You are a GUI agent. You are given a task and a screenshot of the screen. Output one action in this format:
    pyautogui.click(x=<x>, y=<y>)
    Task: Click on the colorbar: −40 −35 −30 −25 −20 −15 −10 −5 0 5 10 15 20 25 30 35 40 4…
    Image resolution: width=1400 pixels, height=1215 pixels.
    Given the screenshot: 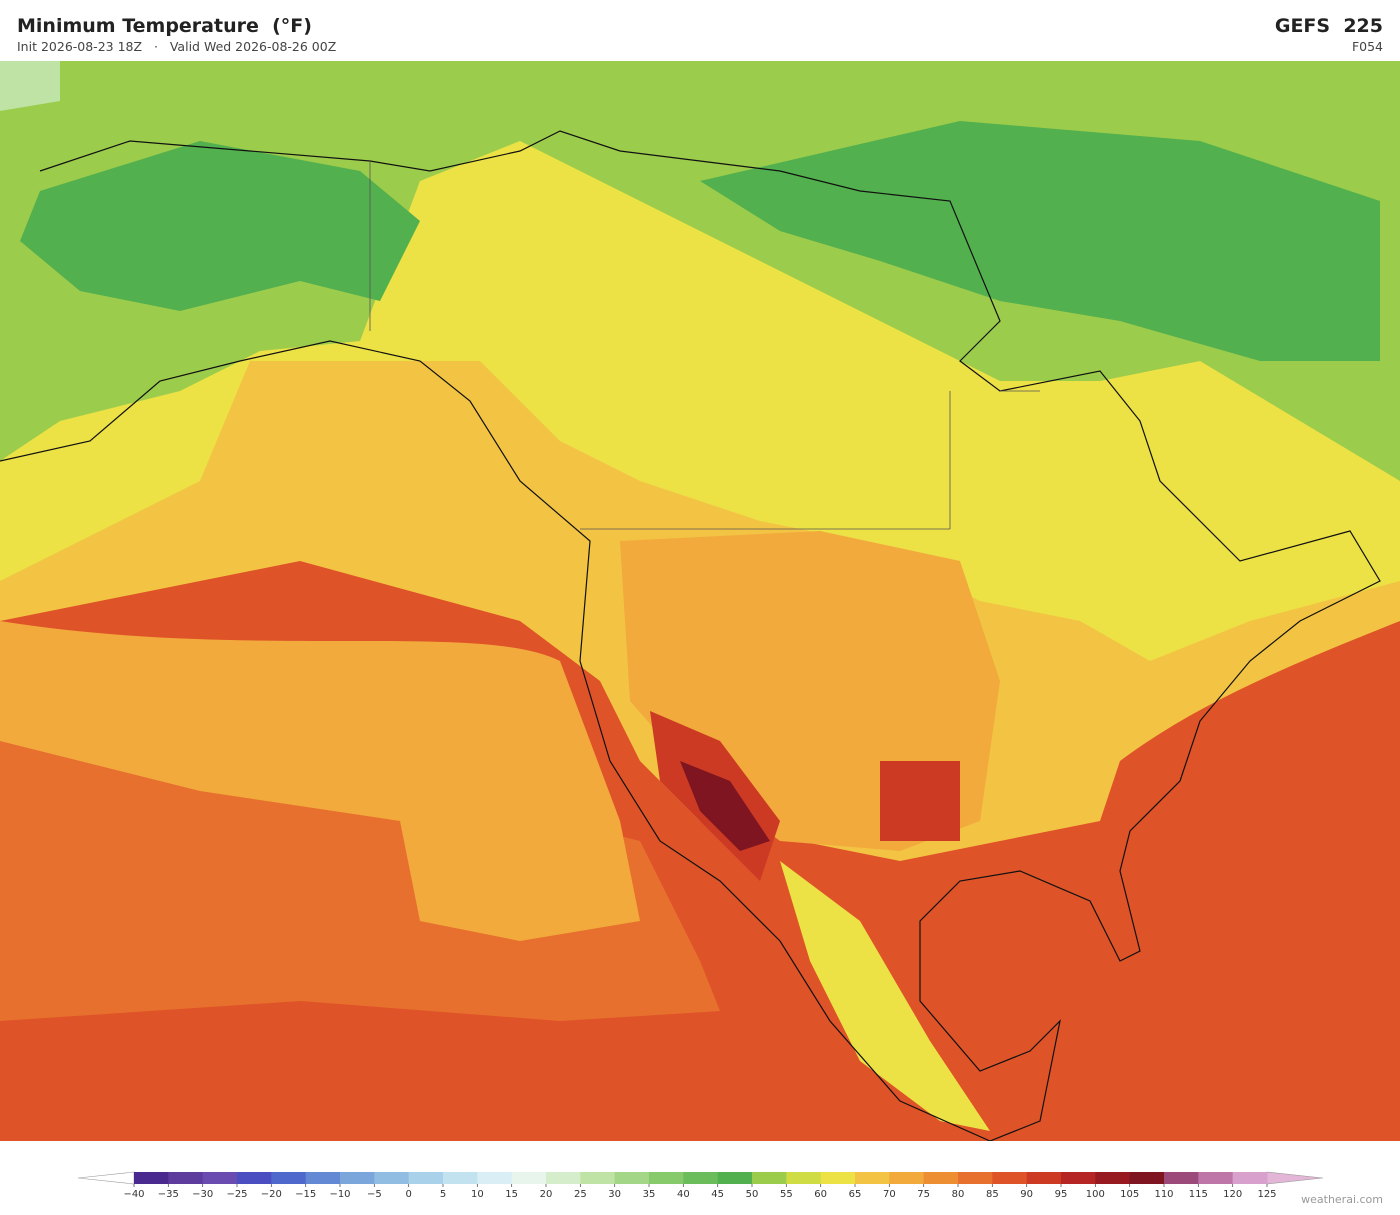 What is the action you would take?
    pyautogui.click(x=700, y=1185)
    